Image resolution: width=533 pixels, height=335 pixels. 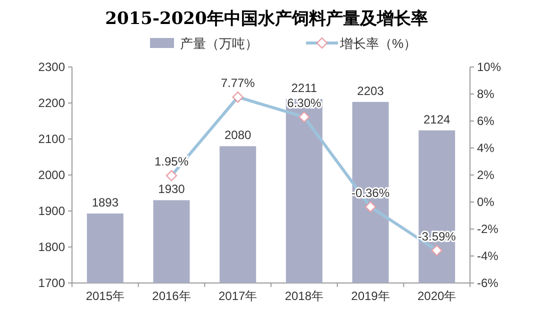 I want to click on data-label: 2124, so click(x=437, y=119).